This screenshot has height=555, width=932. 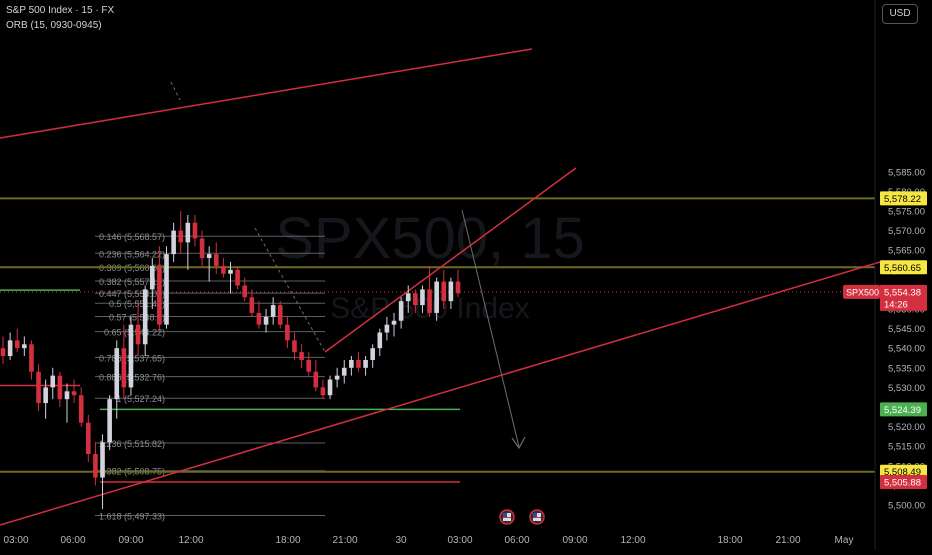 What do you see at coordinates (140, 399) in the screenshot?
I see `fib-label: 1 (5,527.24)` at bounding box center [140, 399].